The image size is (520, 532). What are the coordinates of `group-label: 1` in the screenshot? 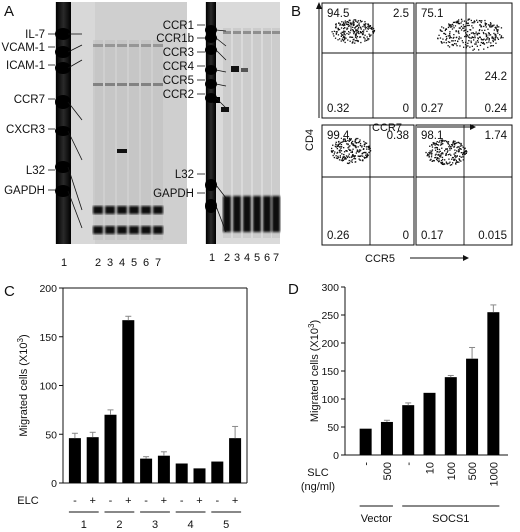 It's located at (84, 525).